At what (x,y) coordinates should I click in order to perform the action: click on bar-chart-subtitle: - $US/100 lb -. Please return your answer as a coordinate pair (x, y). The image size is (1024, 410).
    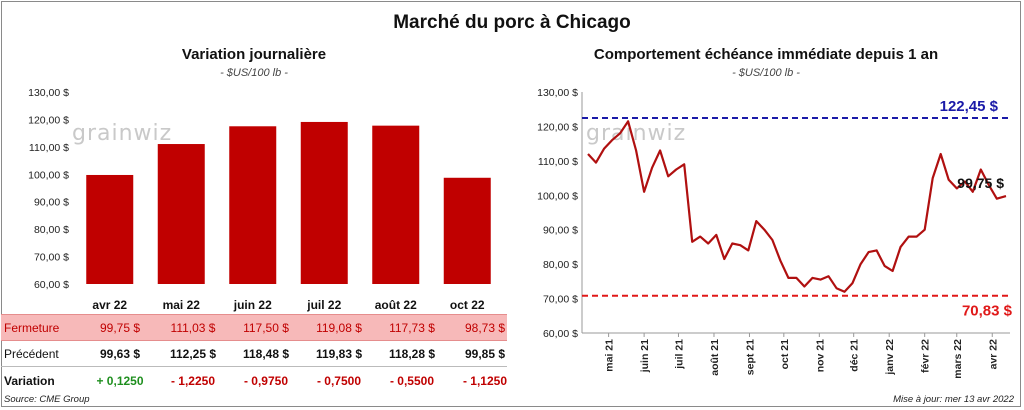
    Looking at the image, I should click on (254, 73).